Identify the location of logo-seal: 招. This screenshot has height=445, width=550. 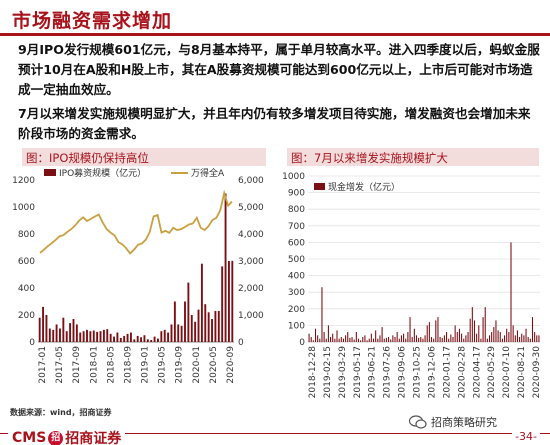
(56, 437).